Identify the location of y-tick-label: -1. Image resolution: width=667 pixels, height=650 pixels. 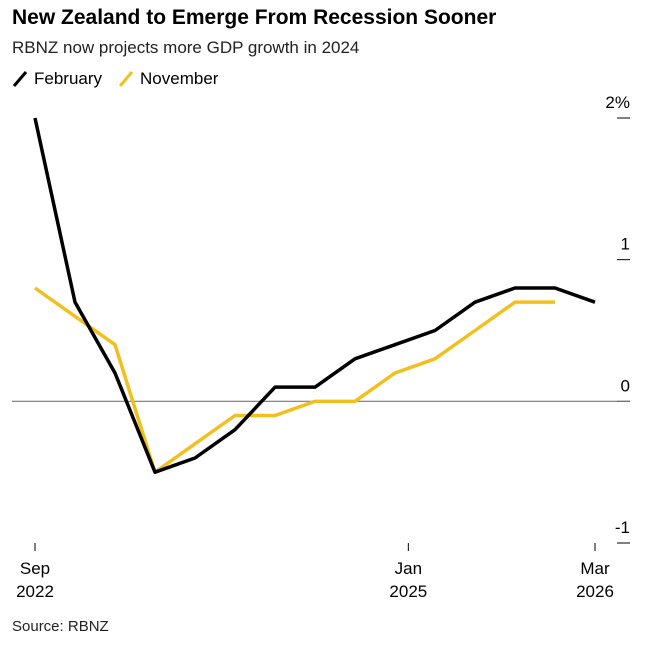
(622, 527).